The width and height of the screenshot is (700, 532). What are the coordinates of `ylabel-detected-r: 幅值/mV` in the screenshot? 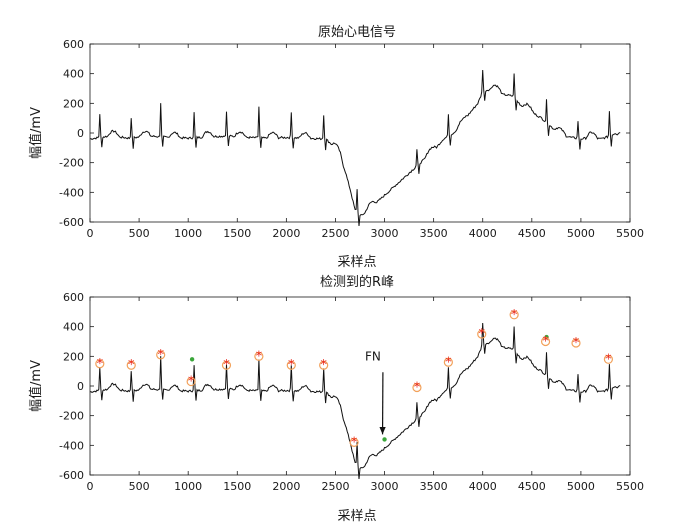 It's located at (36, 386).